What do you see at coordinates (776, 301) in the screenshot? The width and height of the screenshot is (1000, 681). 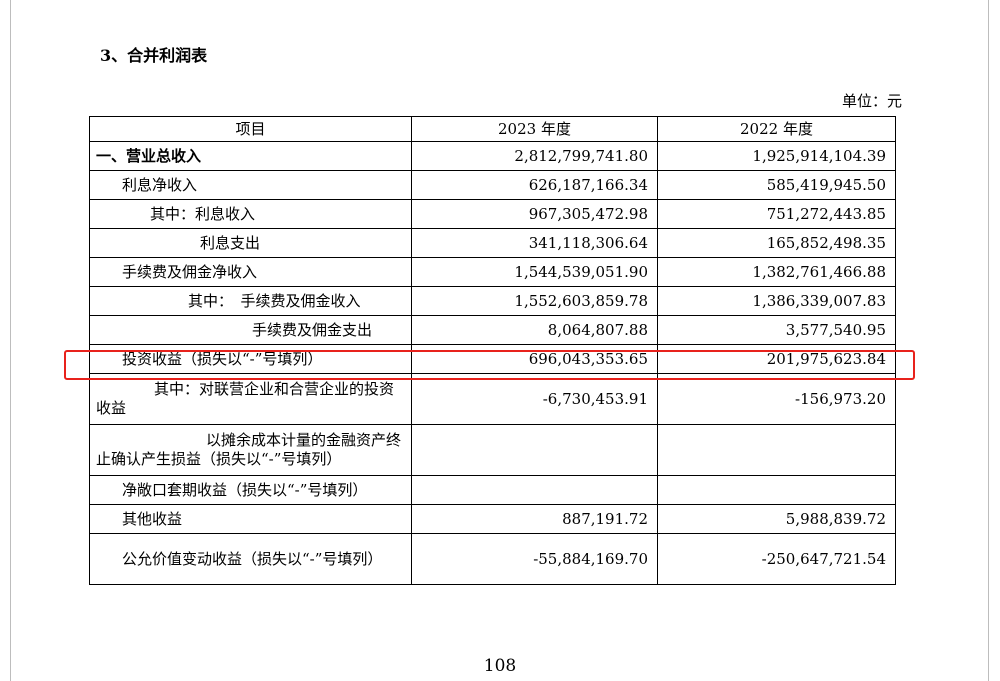 I see `value-2022: 1,386,339,007.83` at bounding box center [776, 301].